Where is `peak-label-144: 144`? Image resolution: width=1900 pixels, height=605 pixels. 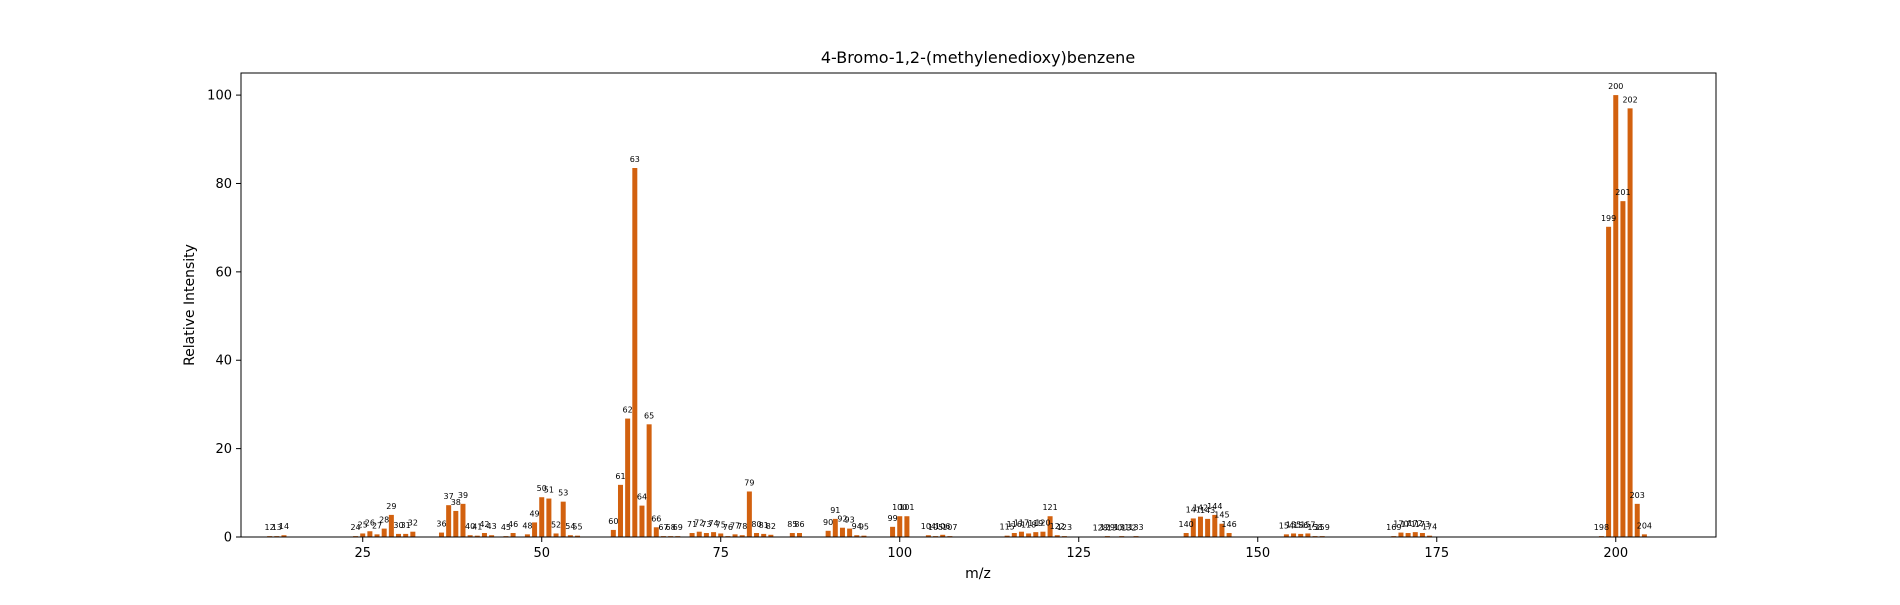 peak-label-144: 144 is located at coordinates (1214, 506).